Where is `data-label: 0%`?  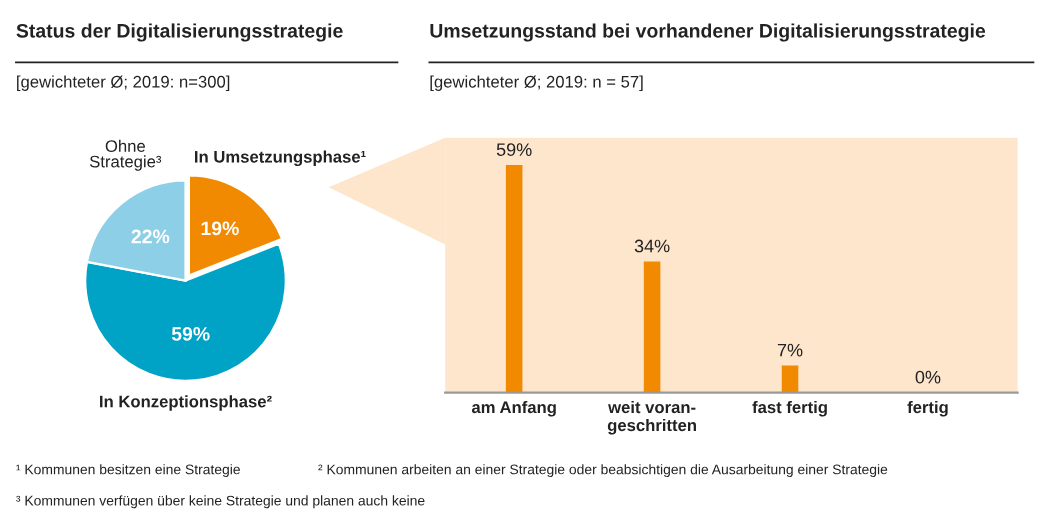 data-label: 0% is located at coordinates (928, 377).